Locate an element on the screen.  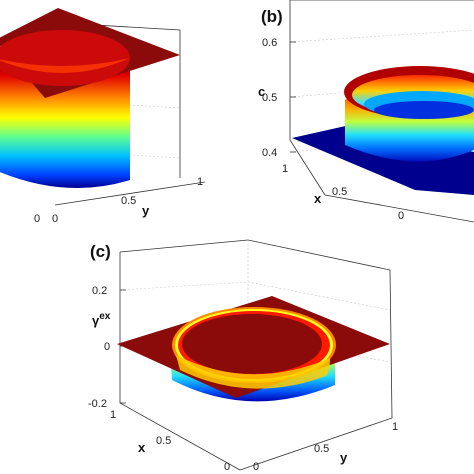
a-tick-y-0: 0 is located at coordinates (55, 219).